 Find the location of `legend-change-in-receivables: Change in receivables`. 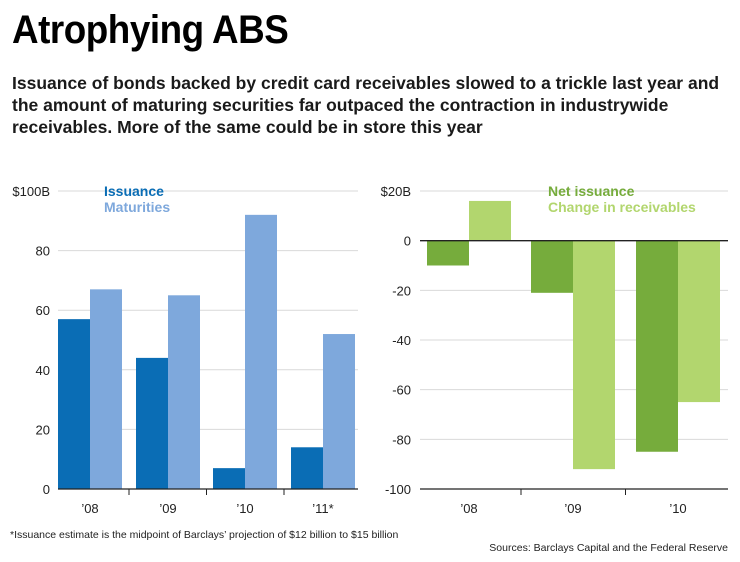

legend-change-in-receivables: Change in receivables is located at coordinates (622, 207).